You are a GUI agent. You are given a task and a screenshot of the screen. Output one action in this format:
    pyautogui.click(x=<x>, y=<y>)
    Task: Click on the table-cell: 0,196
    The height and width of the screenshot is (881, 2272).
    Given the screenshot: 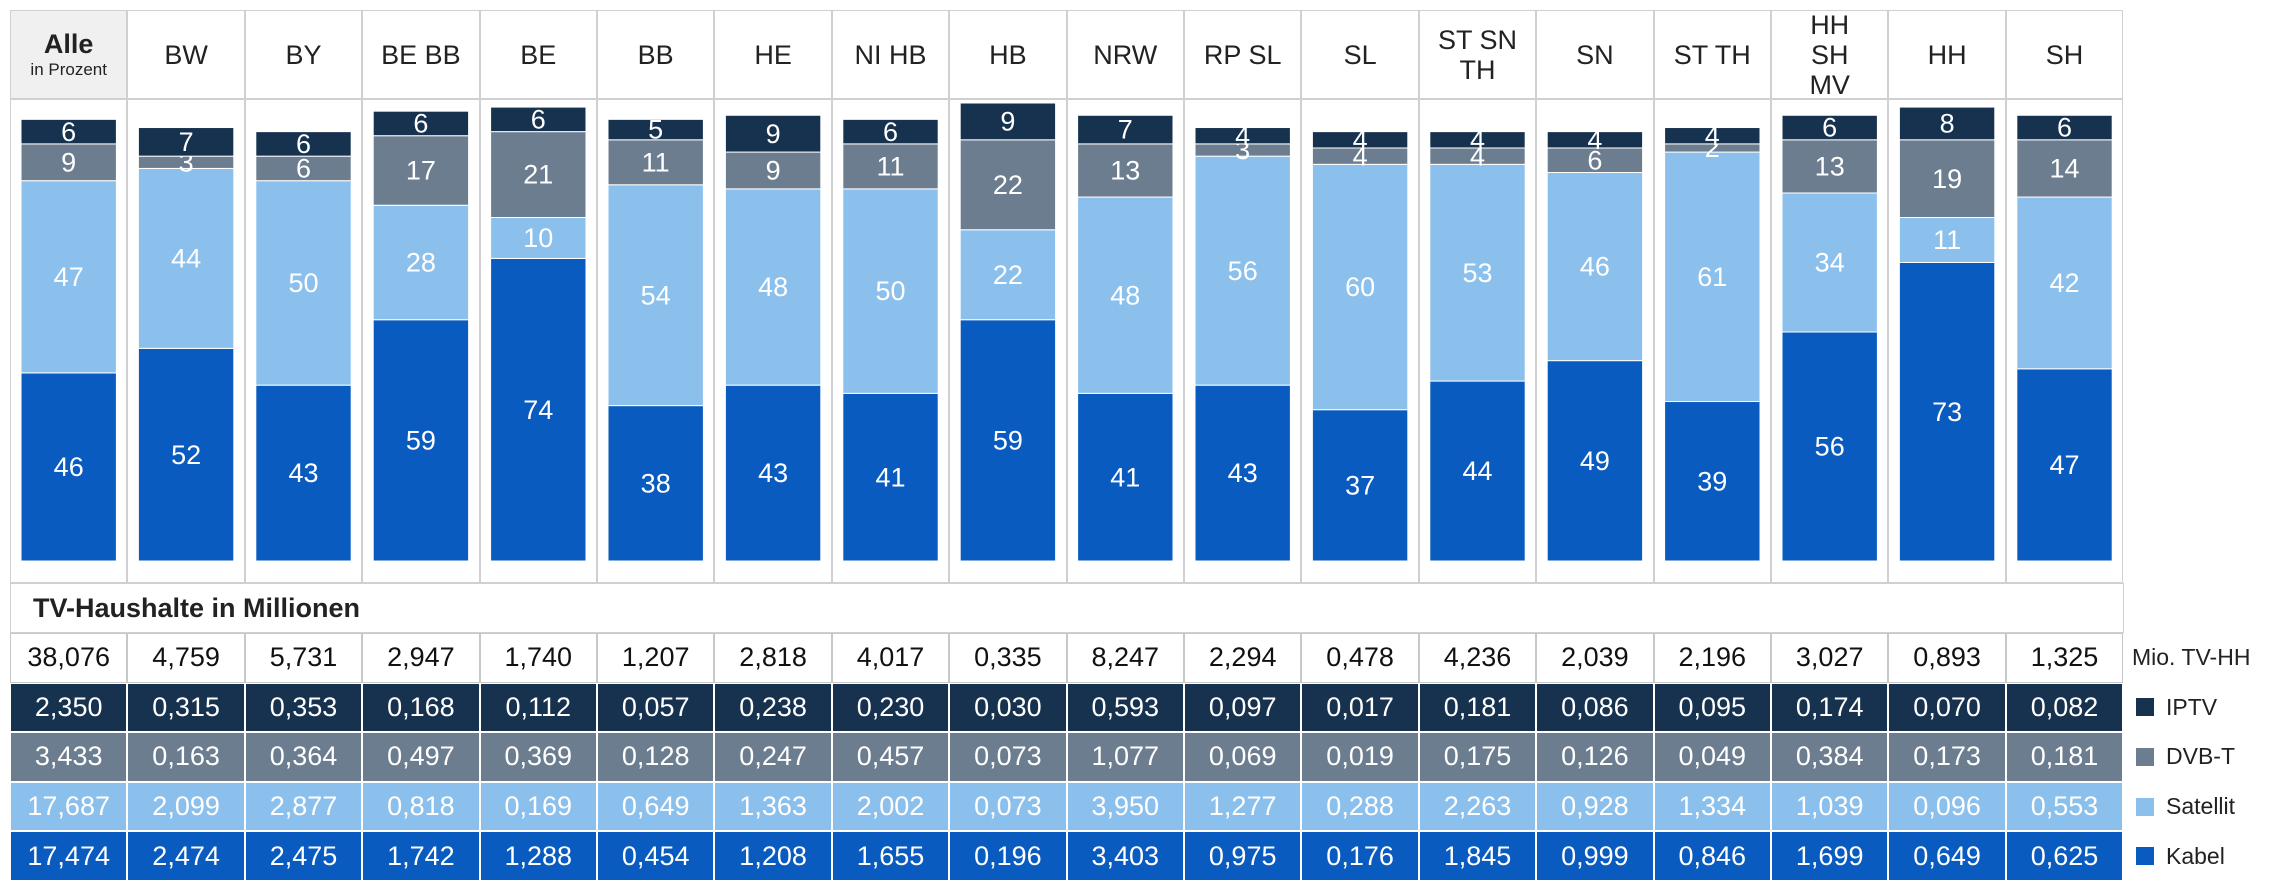 What is the action you would take?
    pyautogui.click(x=1008, y=856)
    